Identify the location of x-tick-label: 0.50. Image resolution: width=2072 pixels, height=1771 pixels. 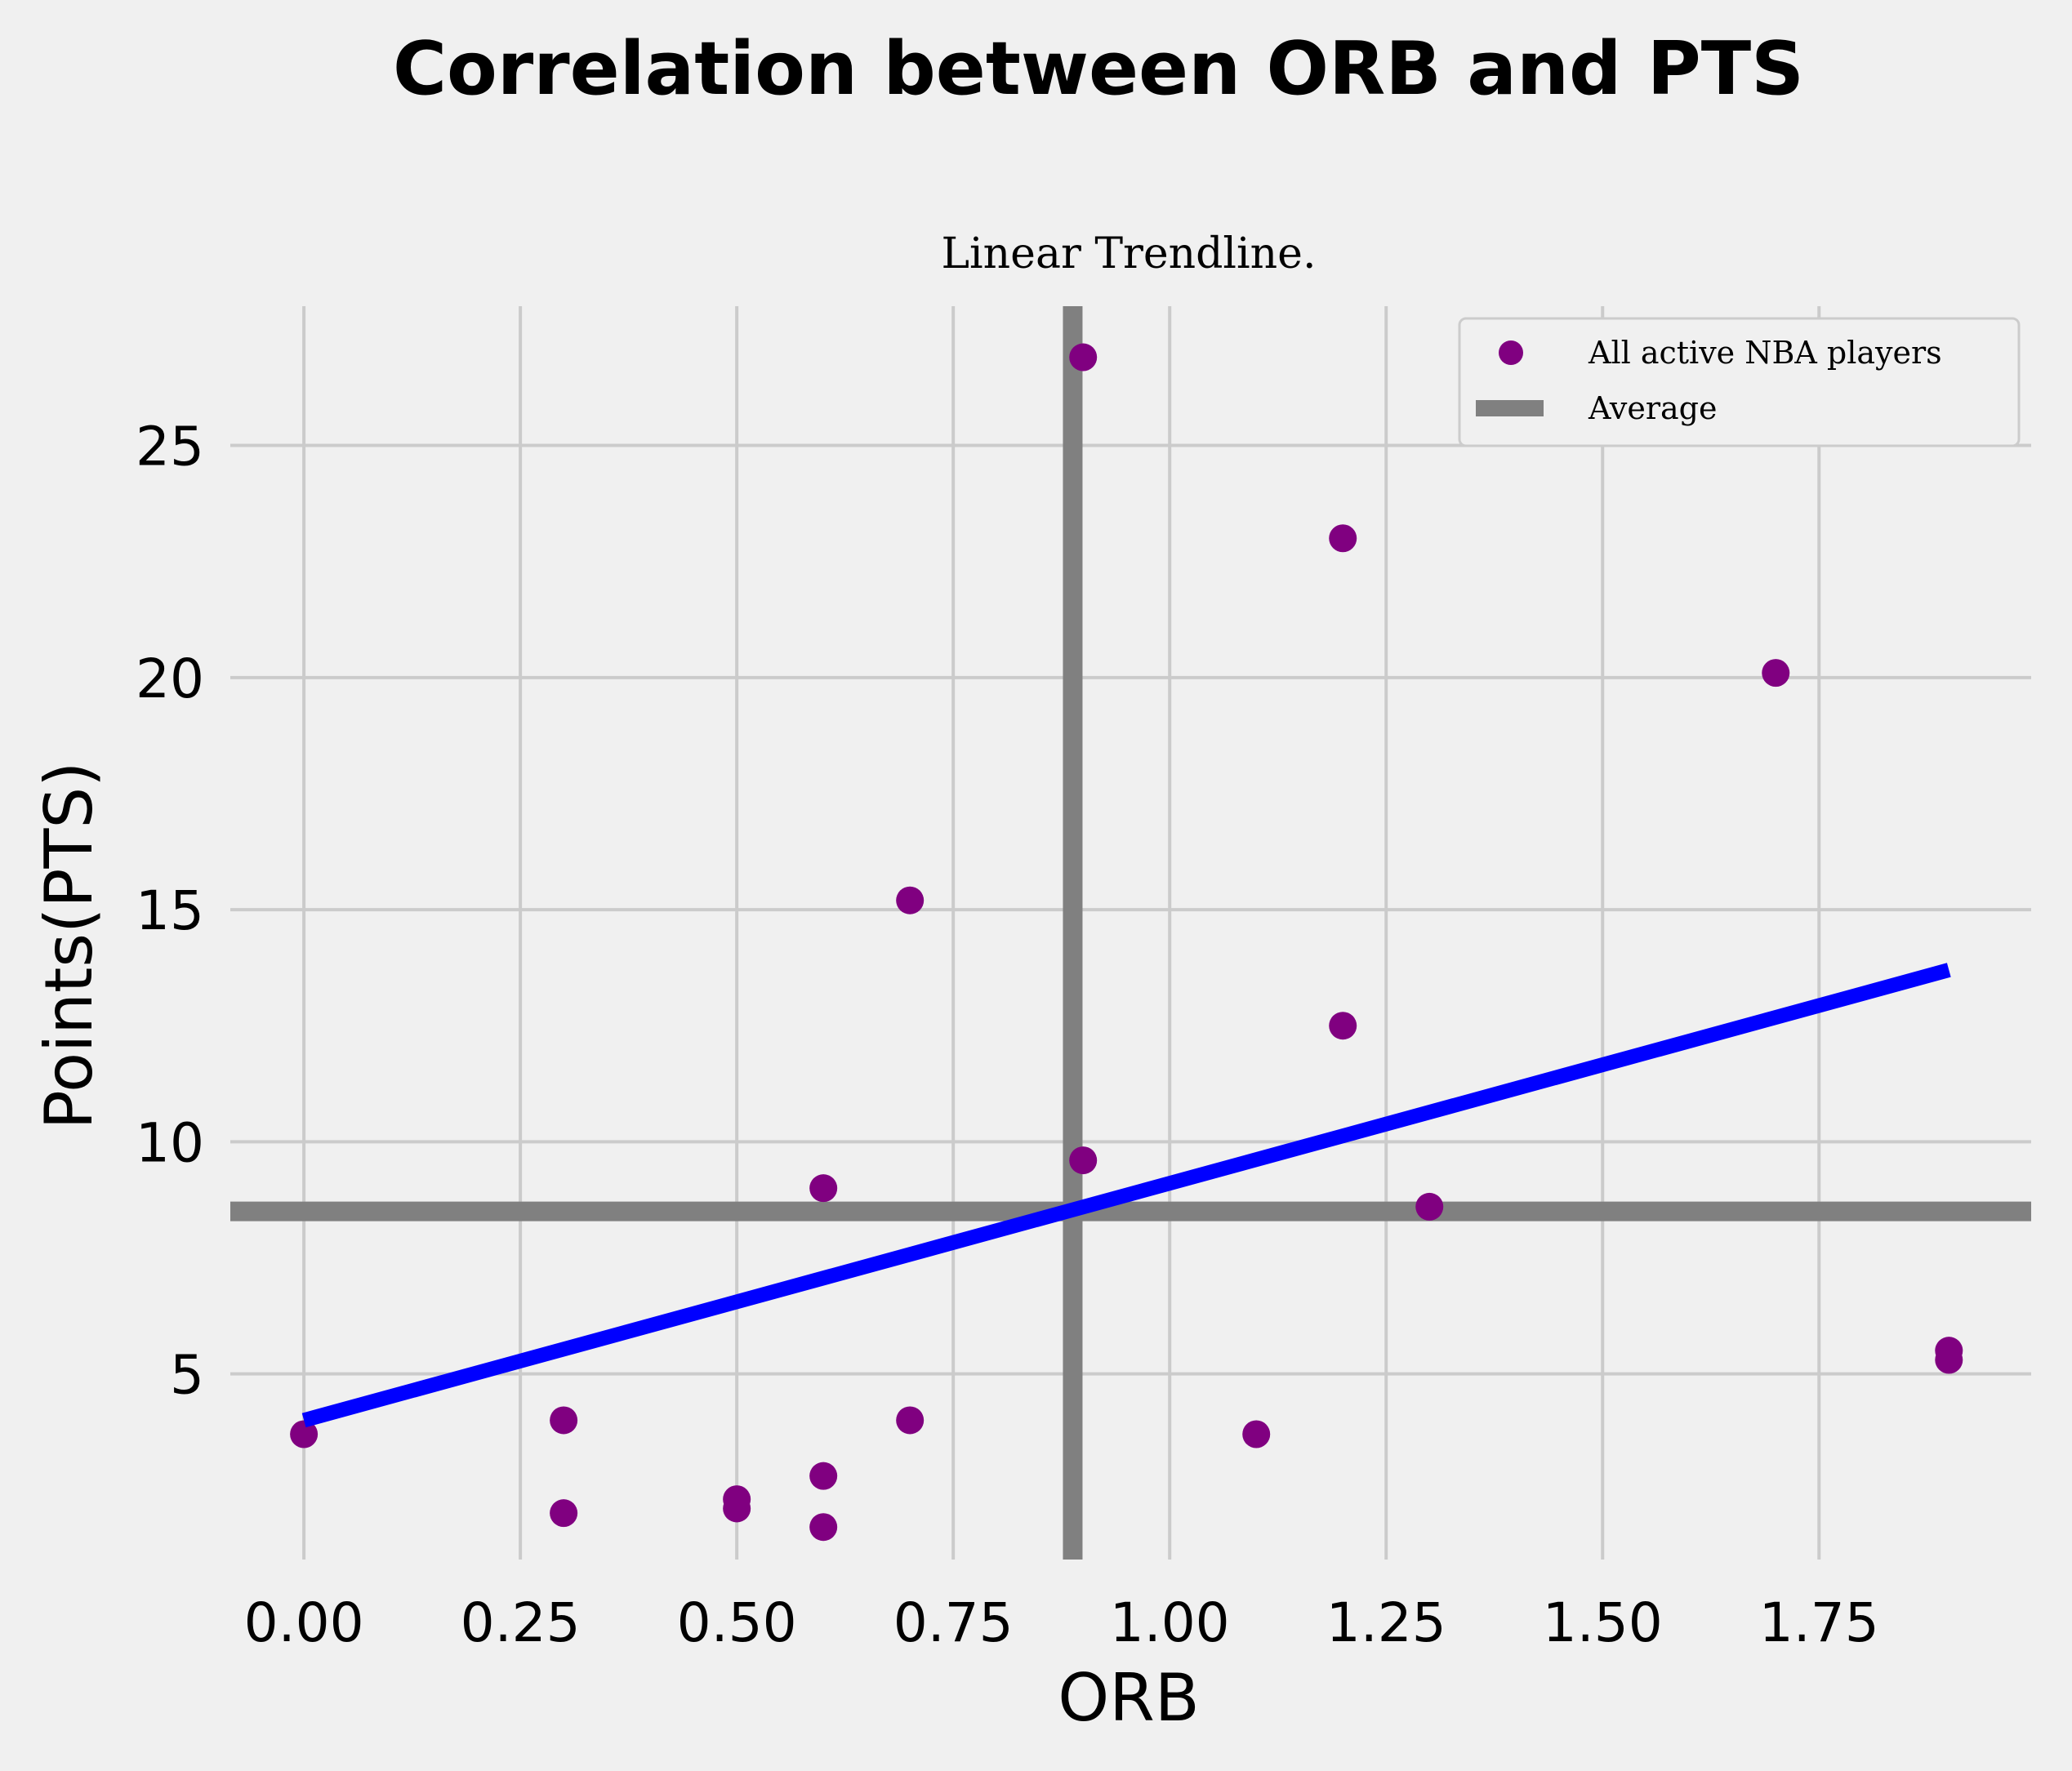
(737, 1622).